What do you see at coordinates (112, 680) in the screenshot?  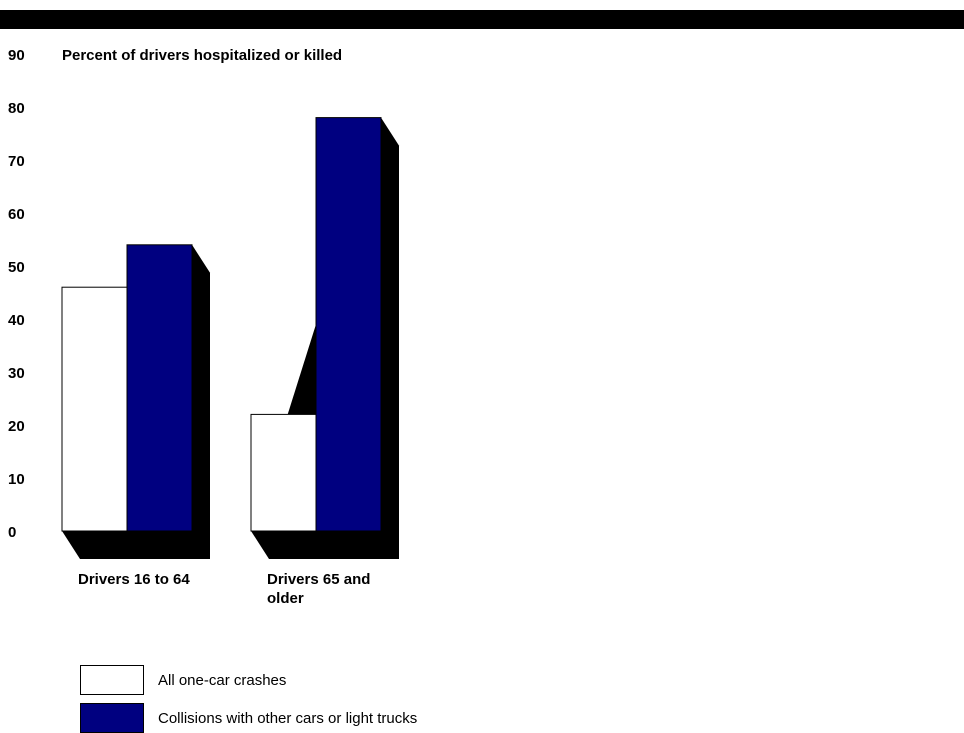 I see `legend-swatch-one-car` at bounding box center [112, 680].